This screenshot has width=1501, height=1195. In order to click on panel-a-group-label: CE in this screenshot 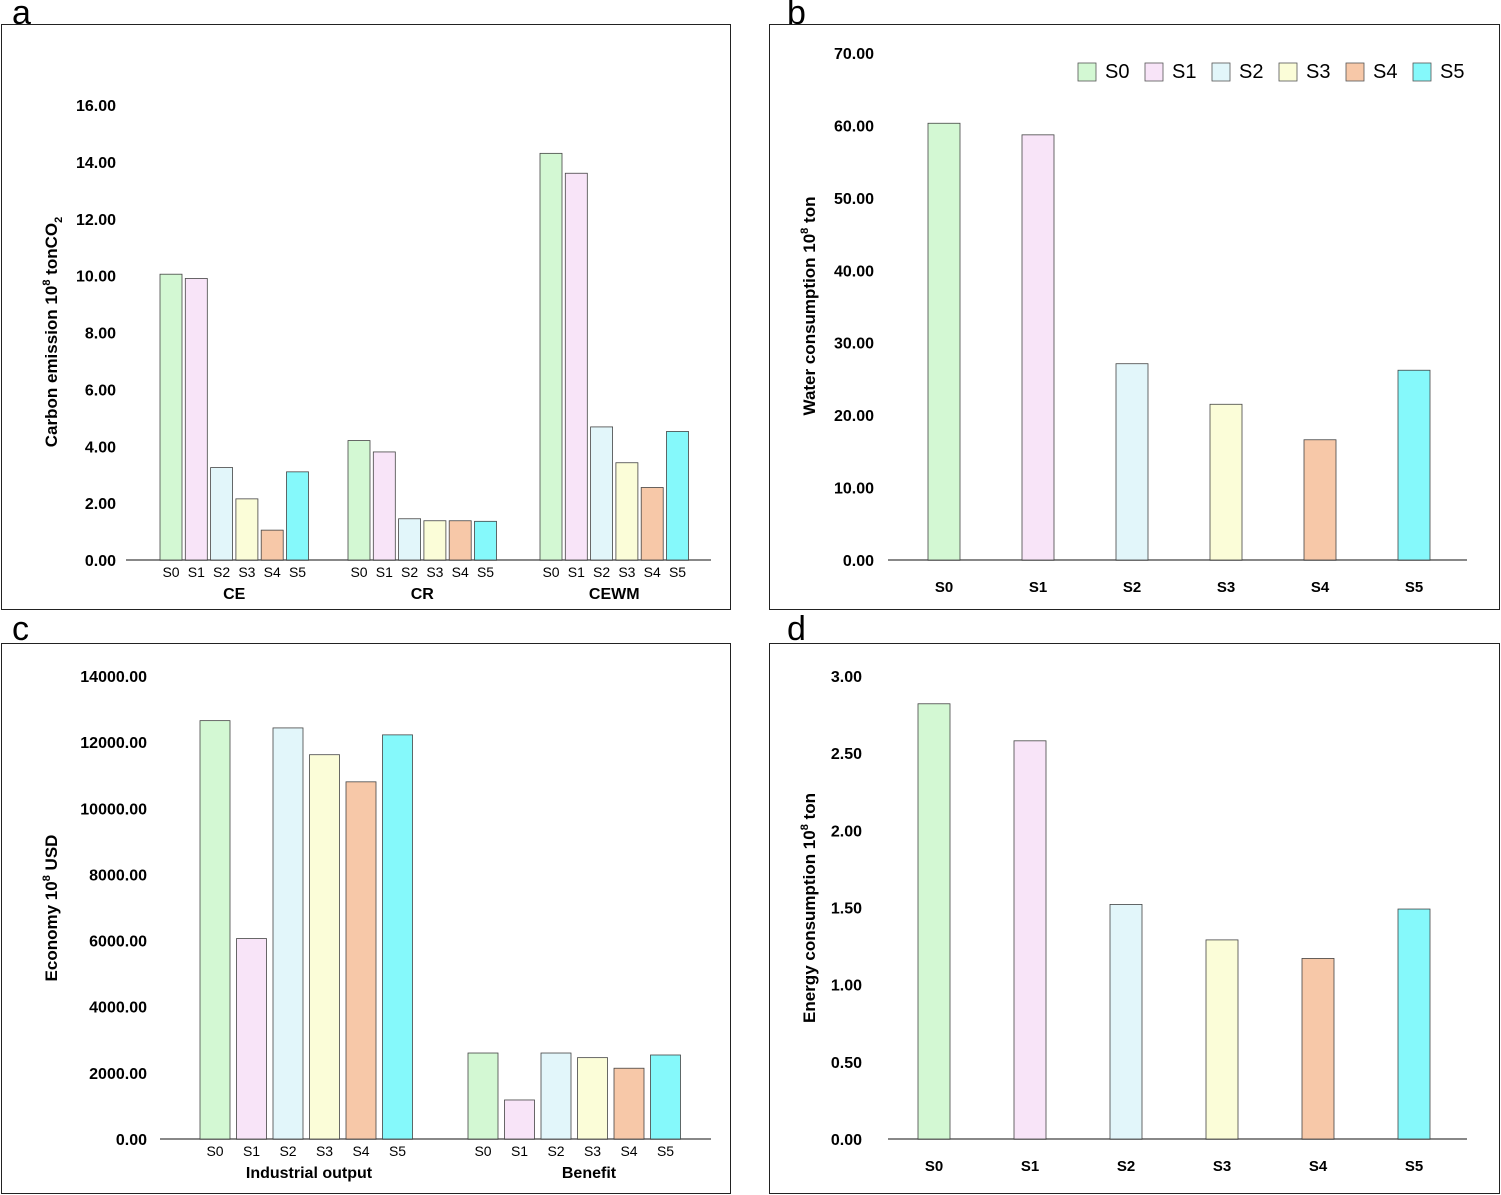, I will do `click(234, 594)`.